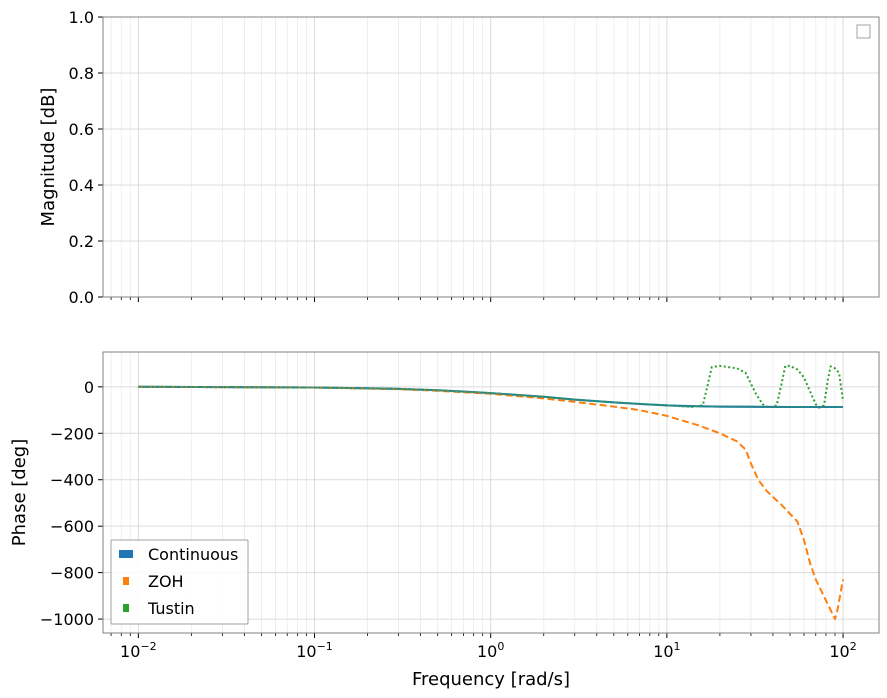 The height and width of the screenshot is (698, 887). I want to click on y-tick-label: −1000, so click(67, 619).